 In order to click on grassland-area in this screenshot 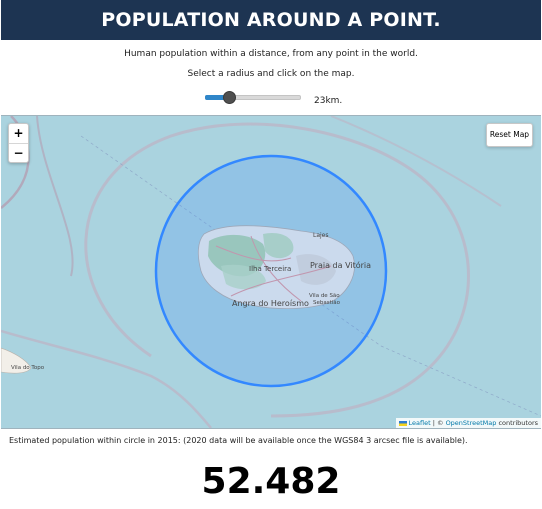, I will do `click(243, 277)`.